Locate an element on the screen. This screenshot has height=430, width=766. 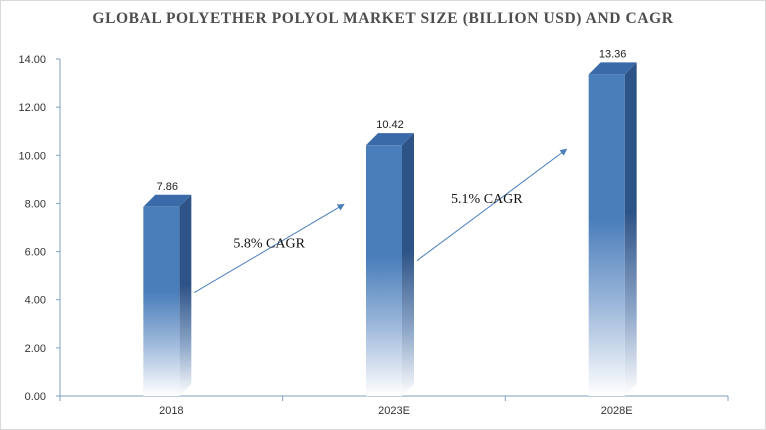
x-tick-label: 2028E is located at coordinates (617, 411).